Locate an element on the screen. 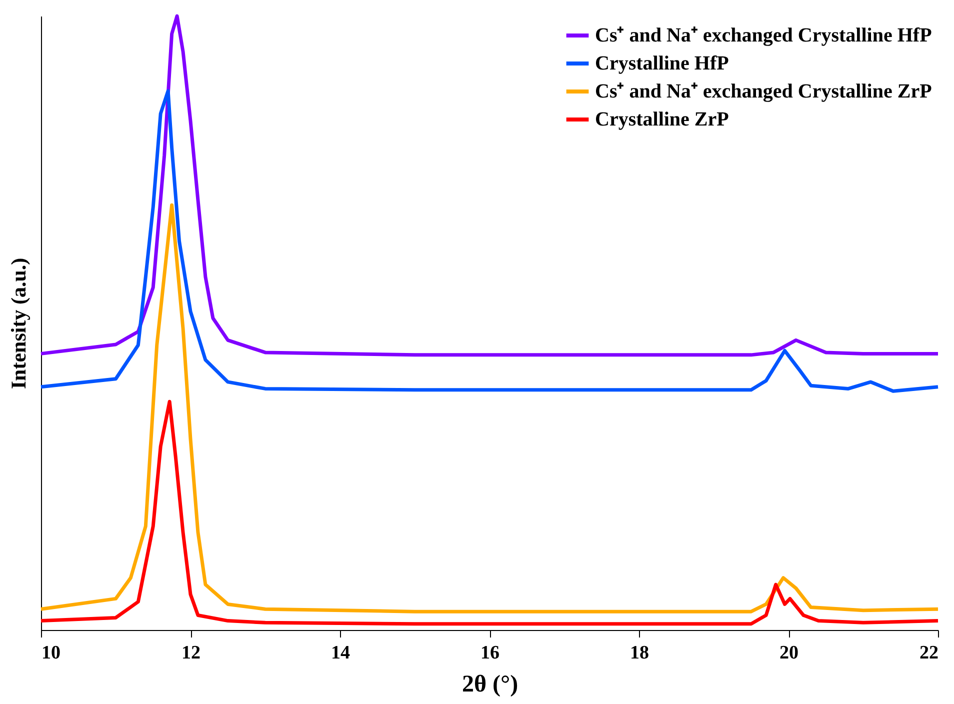  x-axis-title: 2θ (°) is located at coordinates (490, 685).